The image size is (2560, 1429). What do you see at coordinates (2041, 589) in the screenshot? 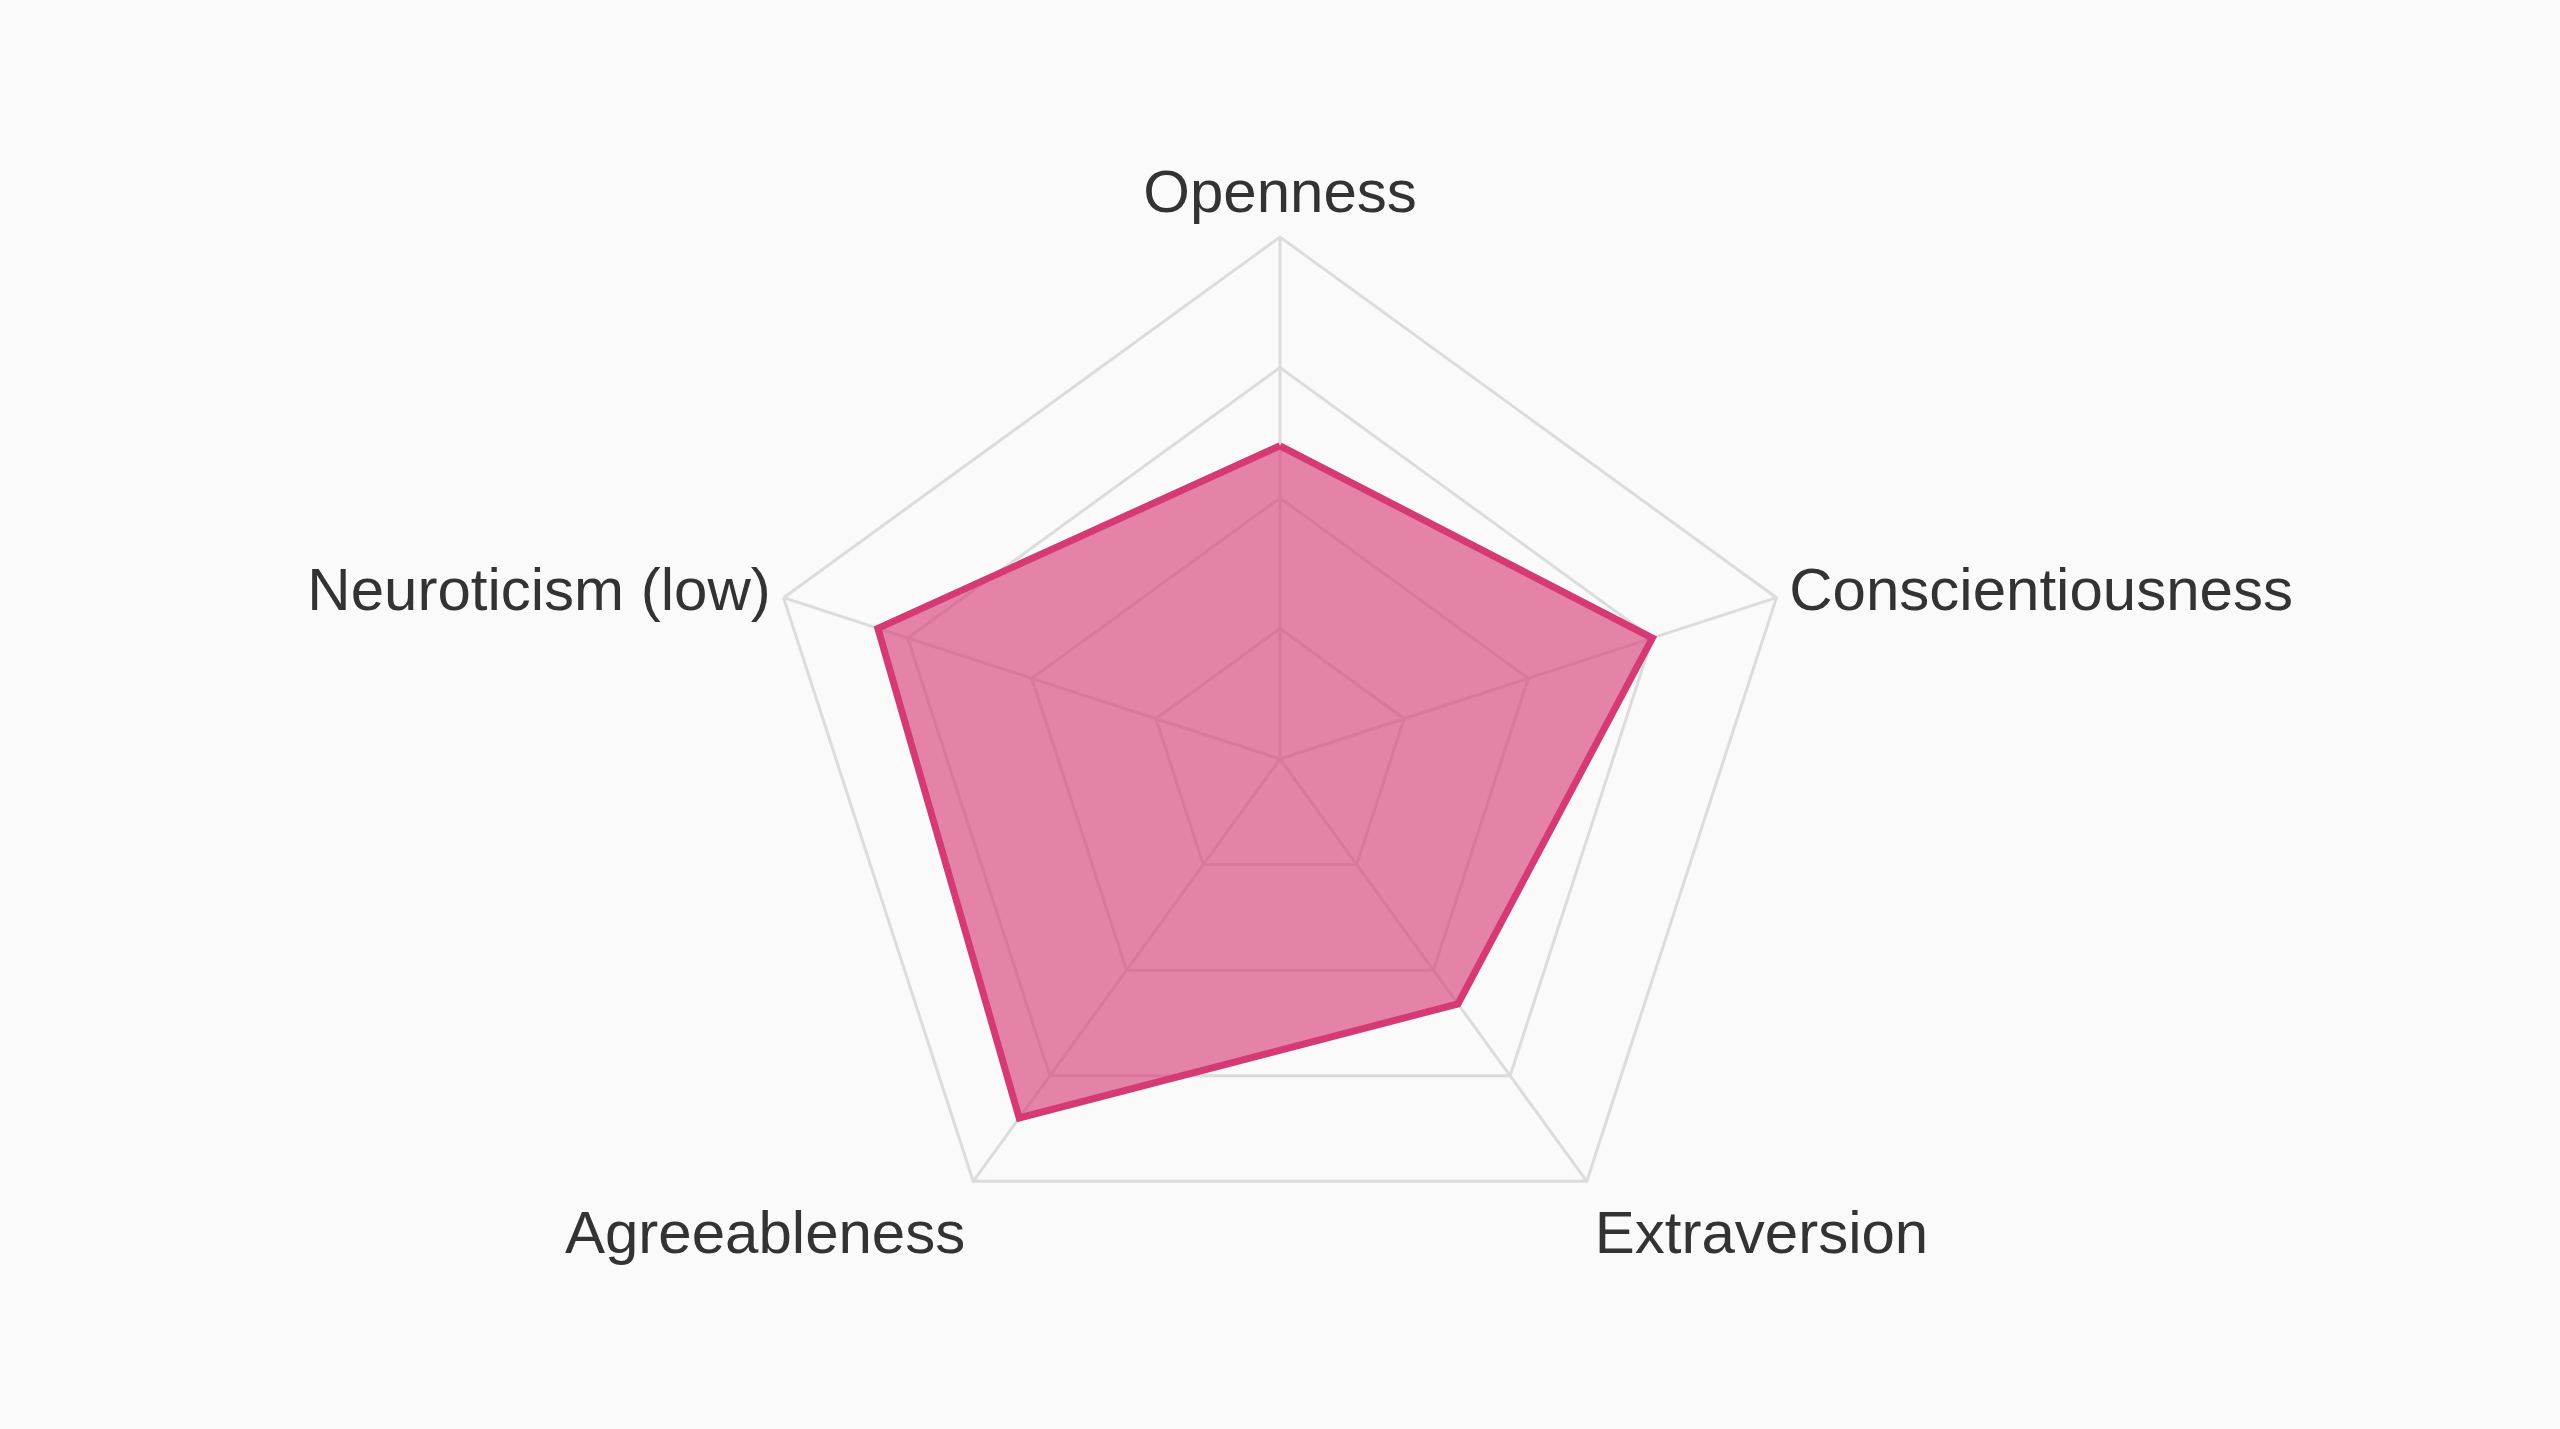
I see `spoke-label: Conscientiousness` at bounding box center [2041, 589].